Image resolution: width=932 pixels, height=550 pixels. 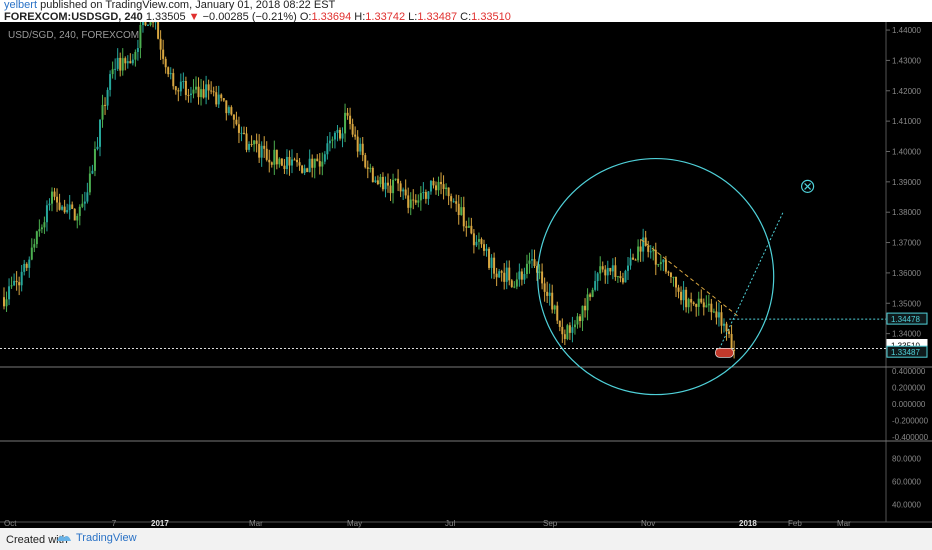 I want to click on last-price: 1.33505, so click(x=165, y=17).